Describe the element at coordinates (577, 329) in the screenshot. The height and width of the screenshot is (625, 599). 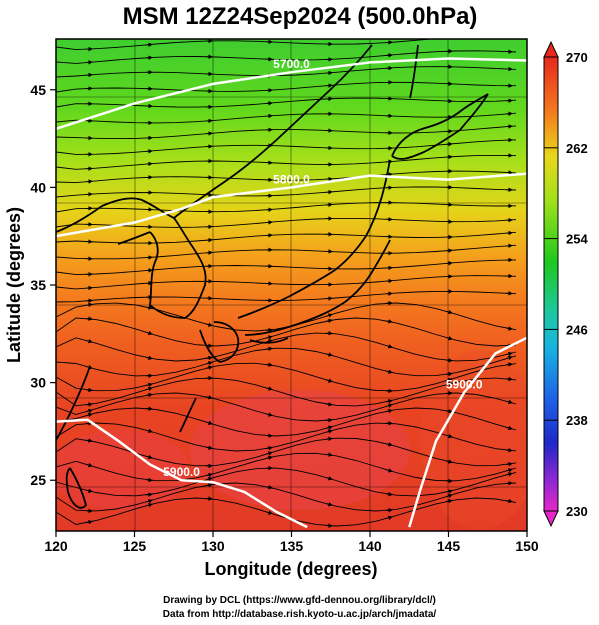
I see `colorbar-label: 246` at that location.